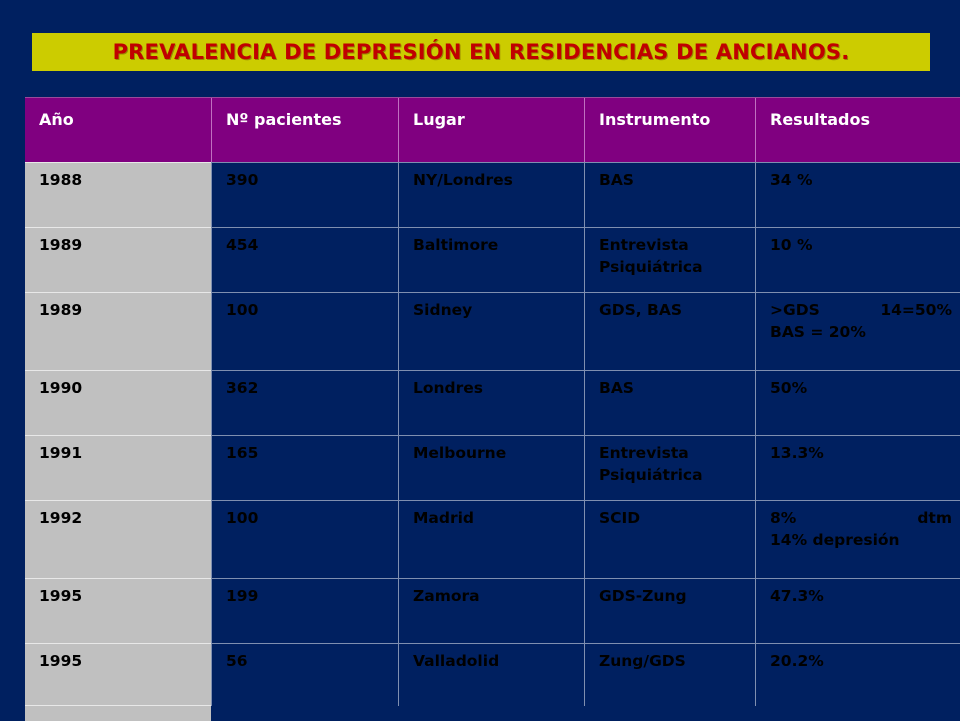  What do you see at coordinates (791, 245) in the screenshot?
I see `result-line: 10 %` at bounding box center [791, 245].